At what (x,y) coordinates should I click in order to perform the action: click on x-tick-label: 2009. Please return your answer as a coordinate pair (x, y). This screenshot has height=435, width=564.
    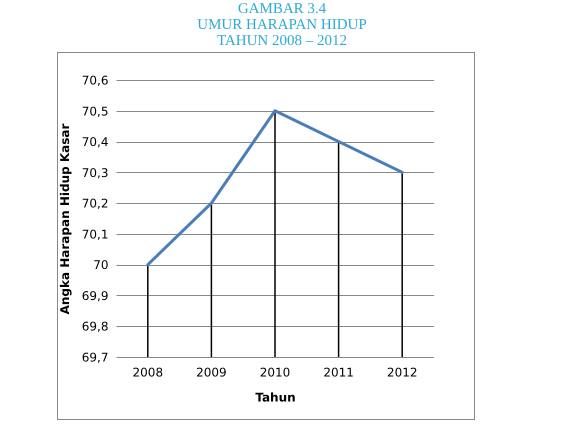
    Looking at the image, I should click on (211, 373).